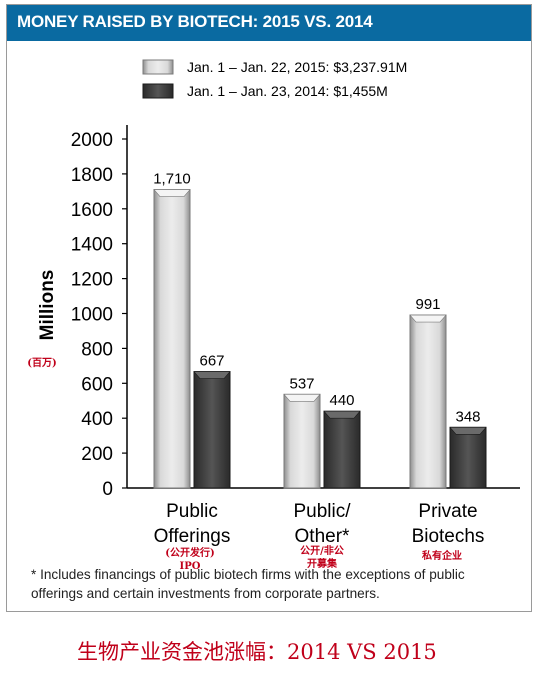 The image size is (538, 685). What do you see at coordinates (297, 67) in the screenshot?
I see `legend-label: Jan. 1 – Jan. 22, 2015: $3,237.91M` at bounding box center [297, 67].